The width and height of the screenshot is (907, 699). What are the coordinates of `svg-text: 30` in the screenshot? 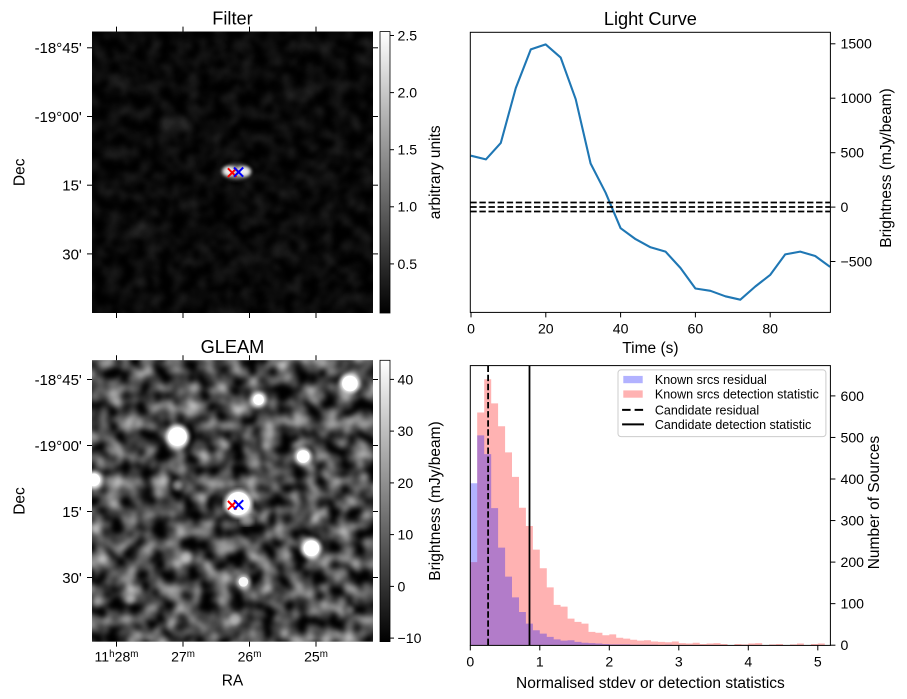 It's located at (406, 431).